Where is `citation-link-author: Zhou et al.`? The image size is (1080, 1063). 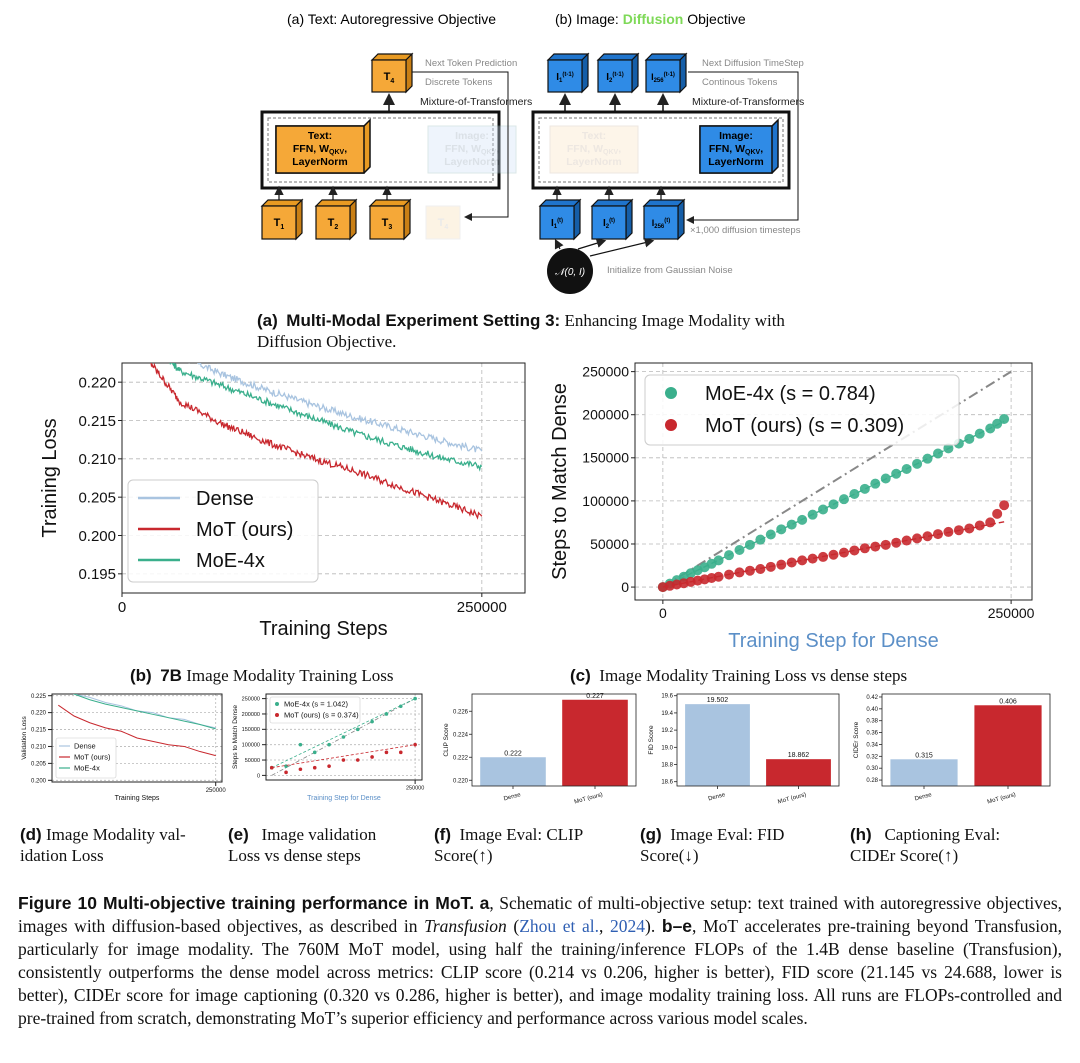 citation-link-author: Zhou et al. is located at coordinates (559, 926).